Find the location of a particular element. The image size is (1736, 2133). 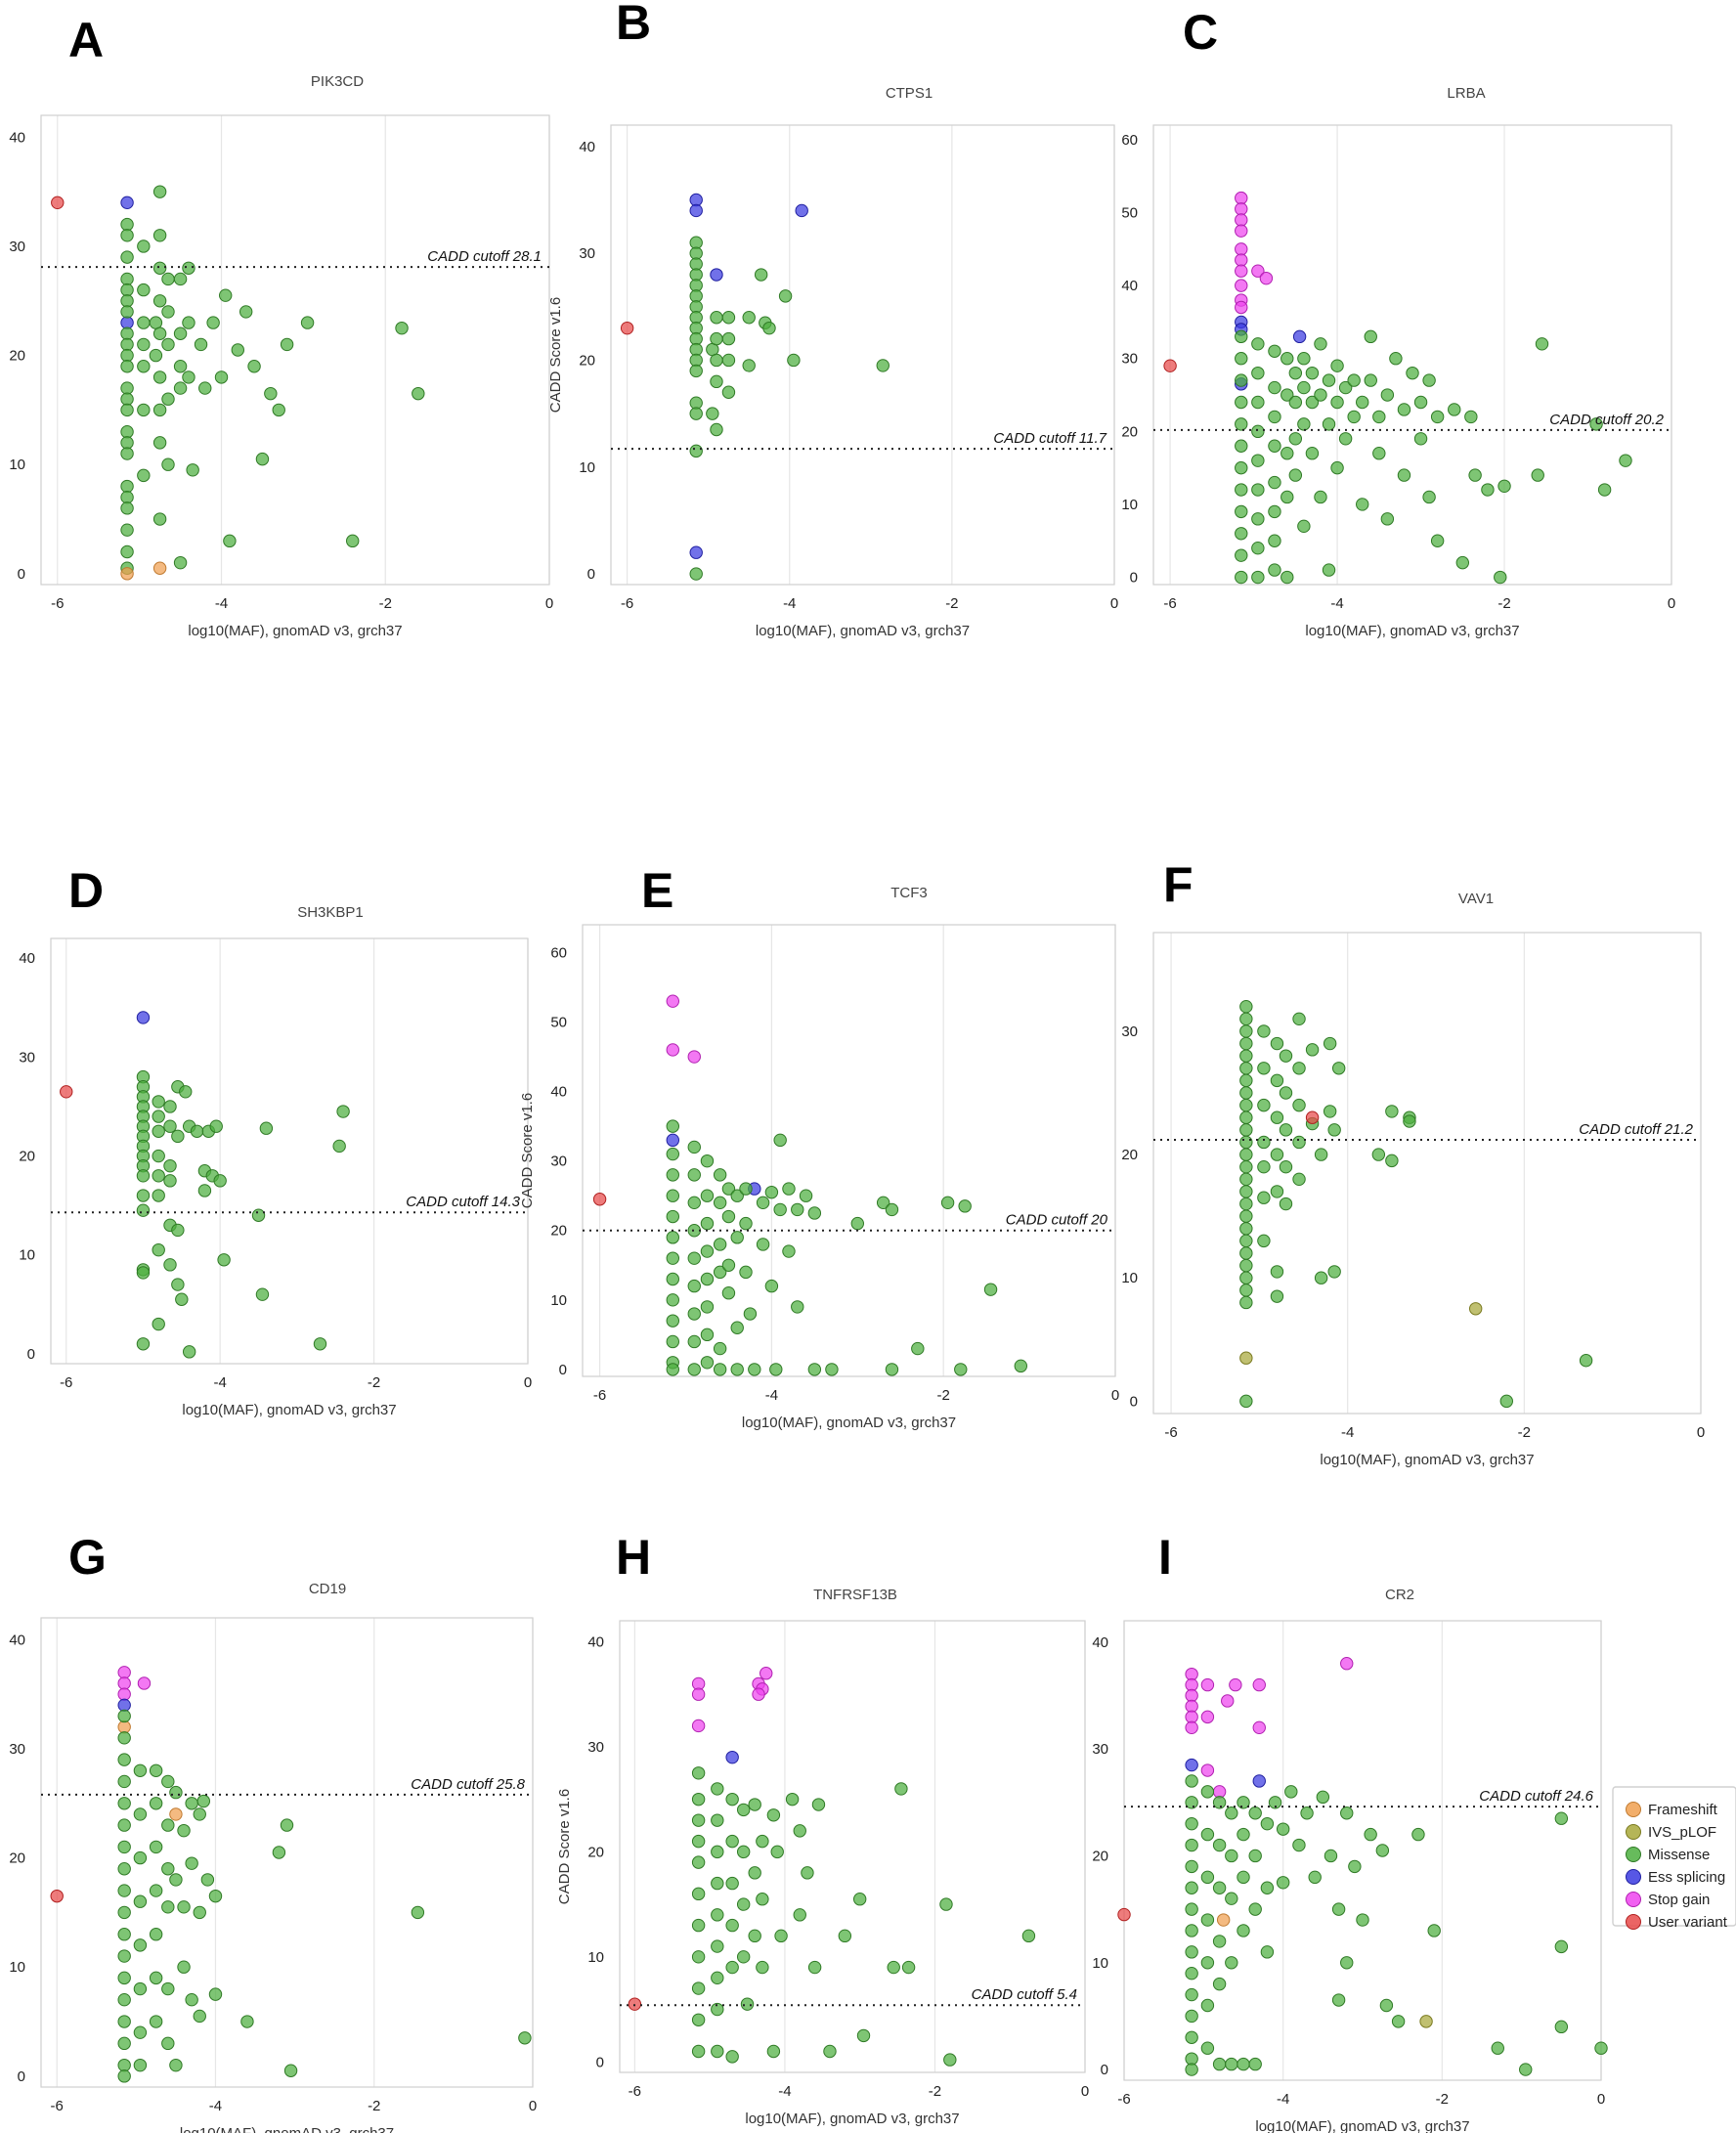

point-frameshift is located at coordinates (1223, 1920).